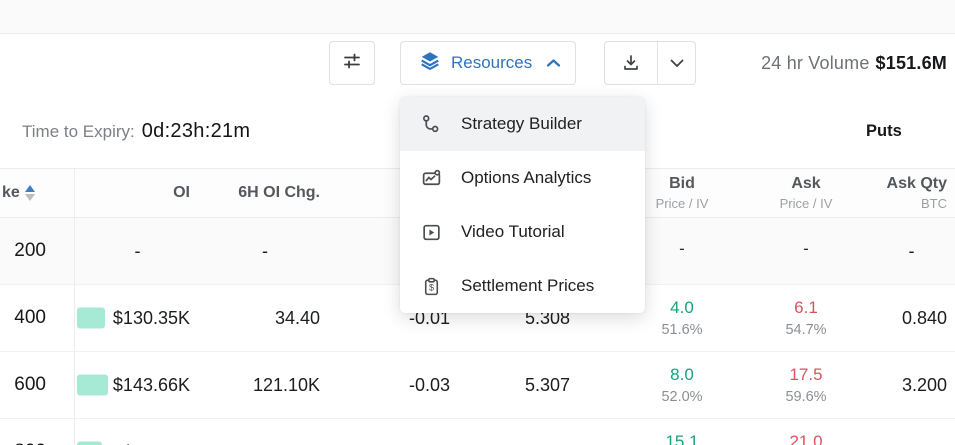 Image resolution: width=955 pixels, height=445 pixels. Describe the element at coordinates (631, 63) in the screenshot. I see `download-icon` at that location.